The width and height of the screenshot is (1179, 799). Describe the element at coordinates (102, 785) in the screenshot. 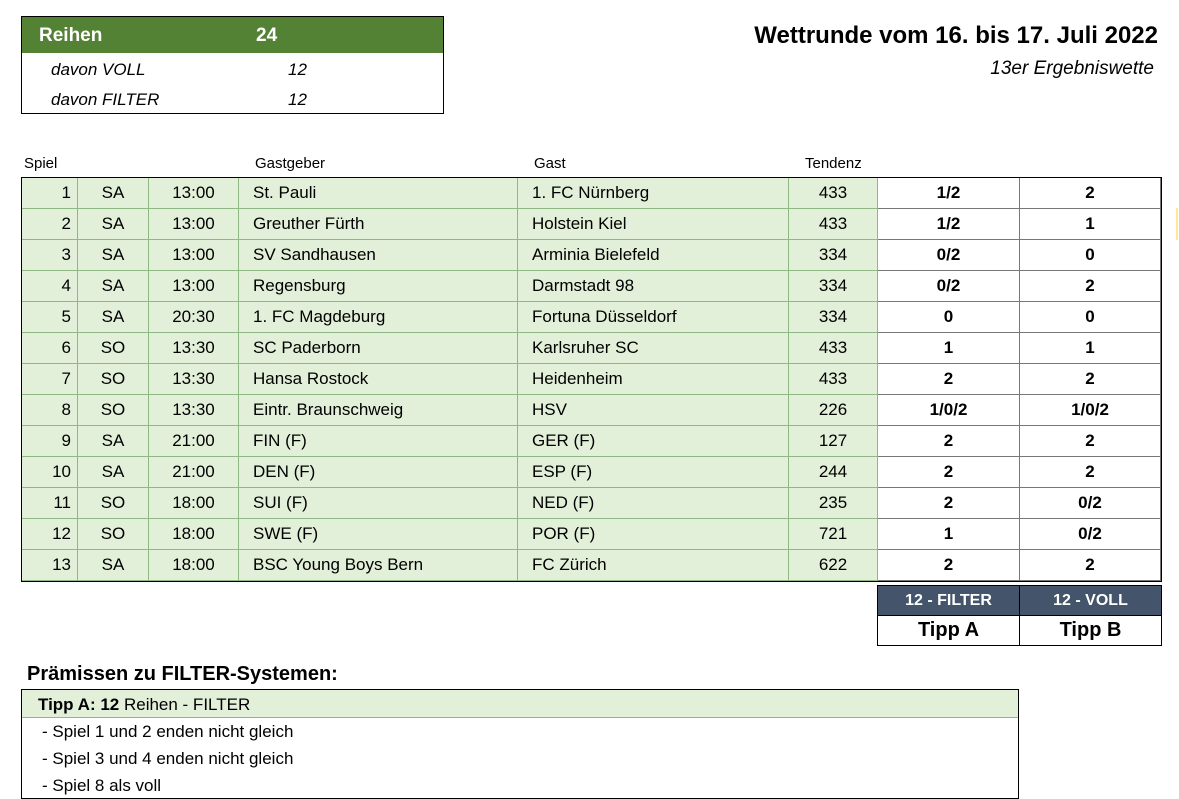

I see `premise-item: - Spiel 8 als voll` at that location.